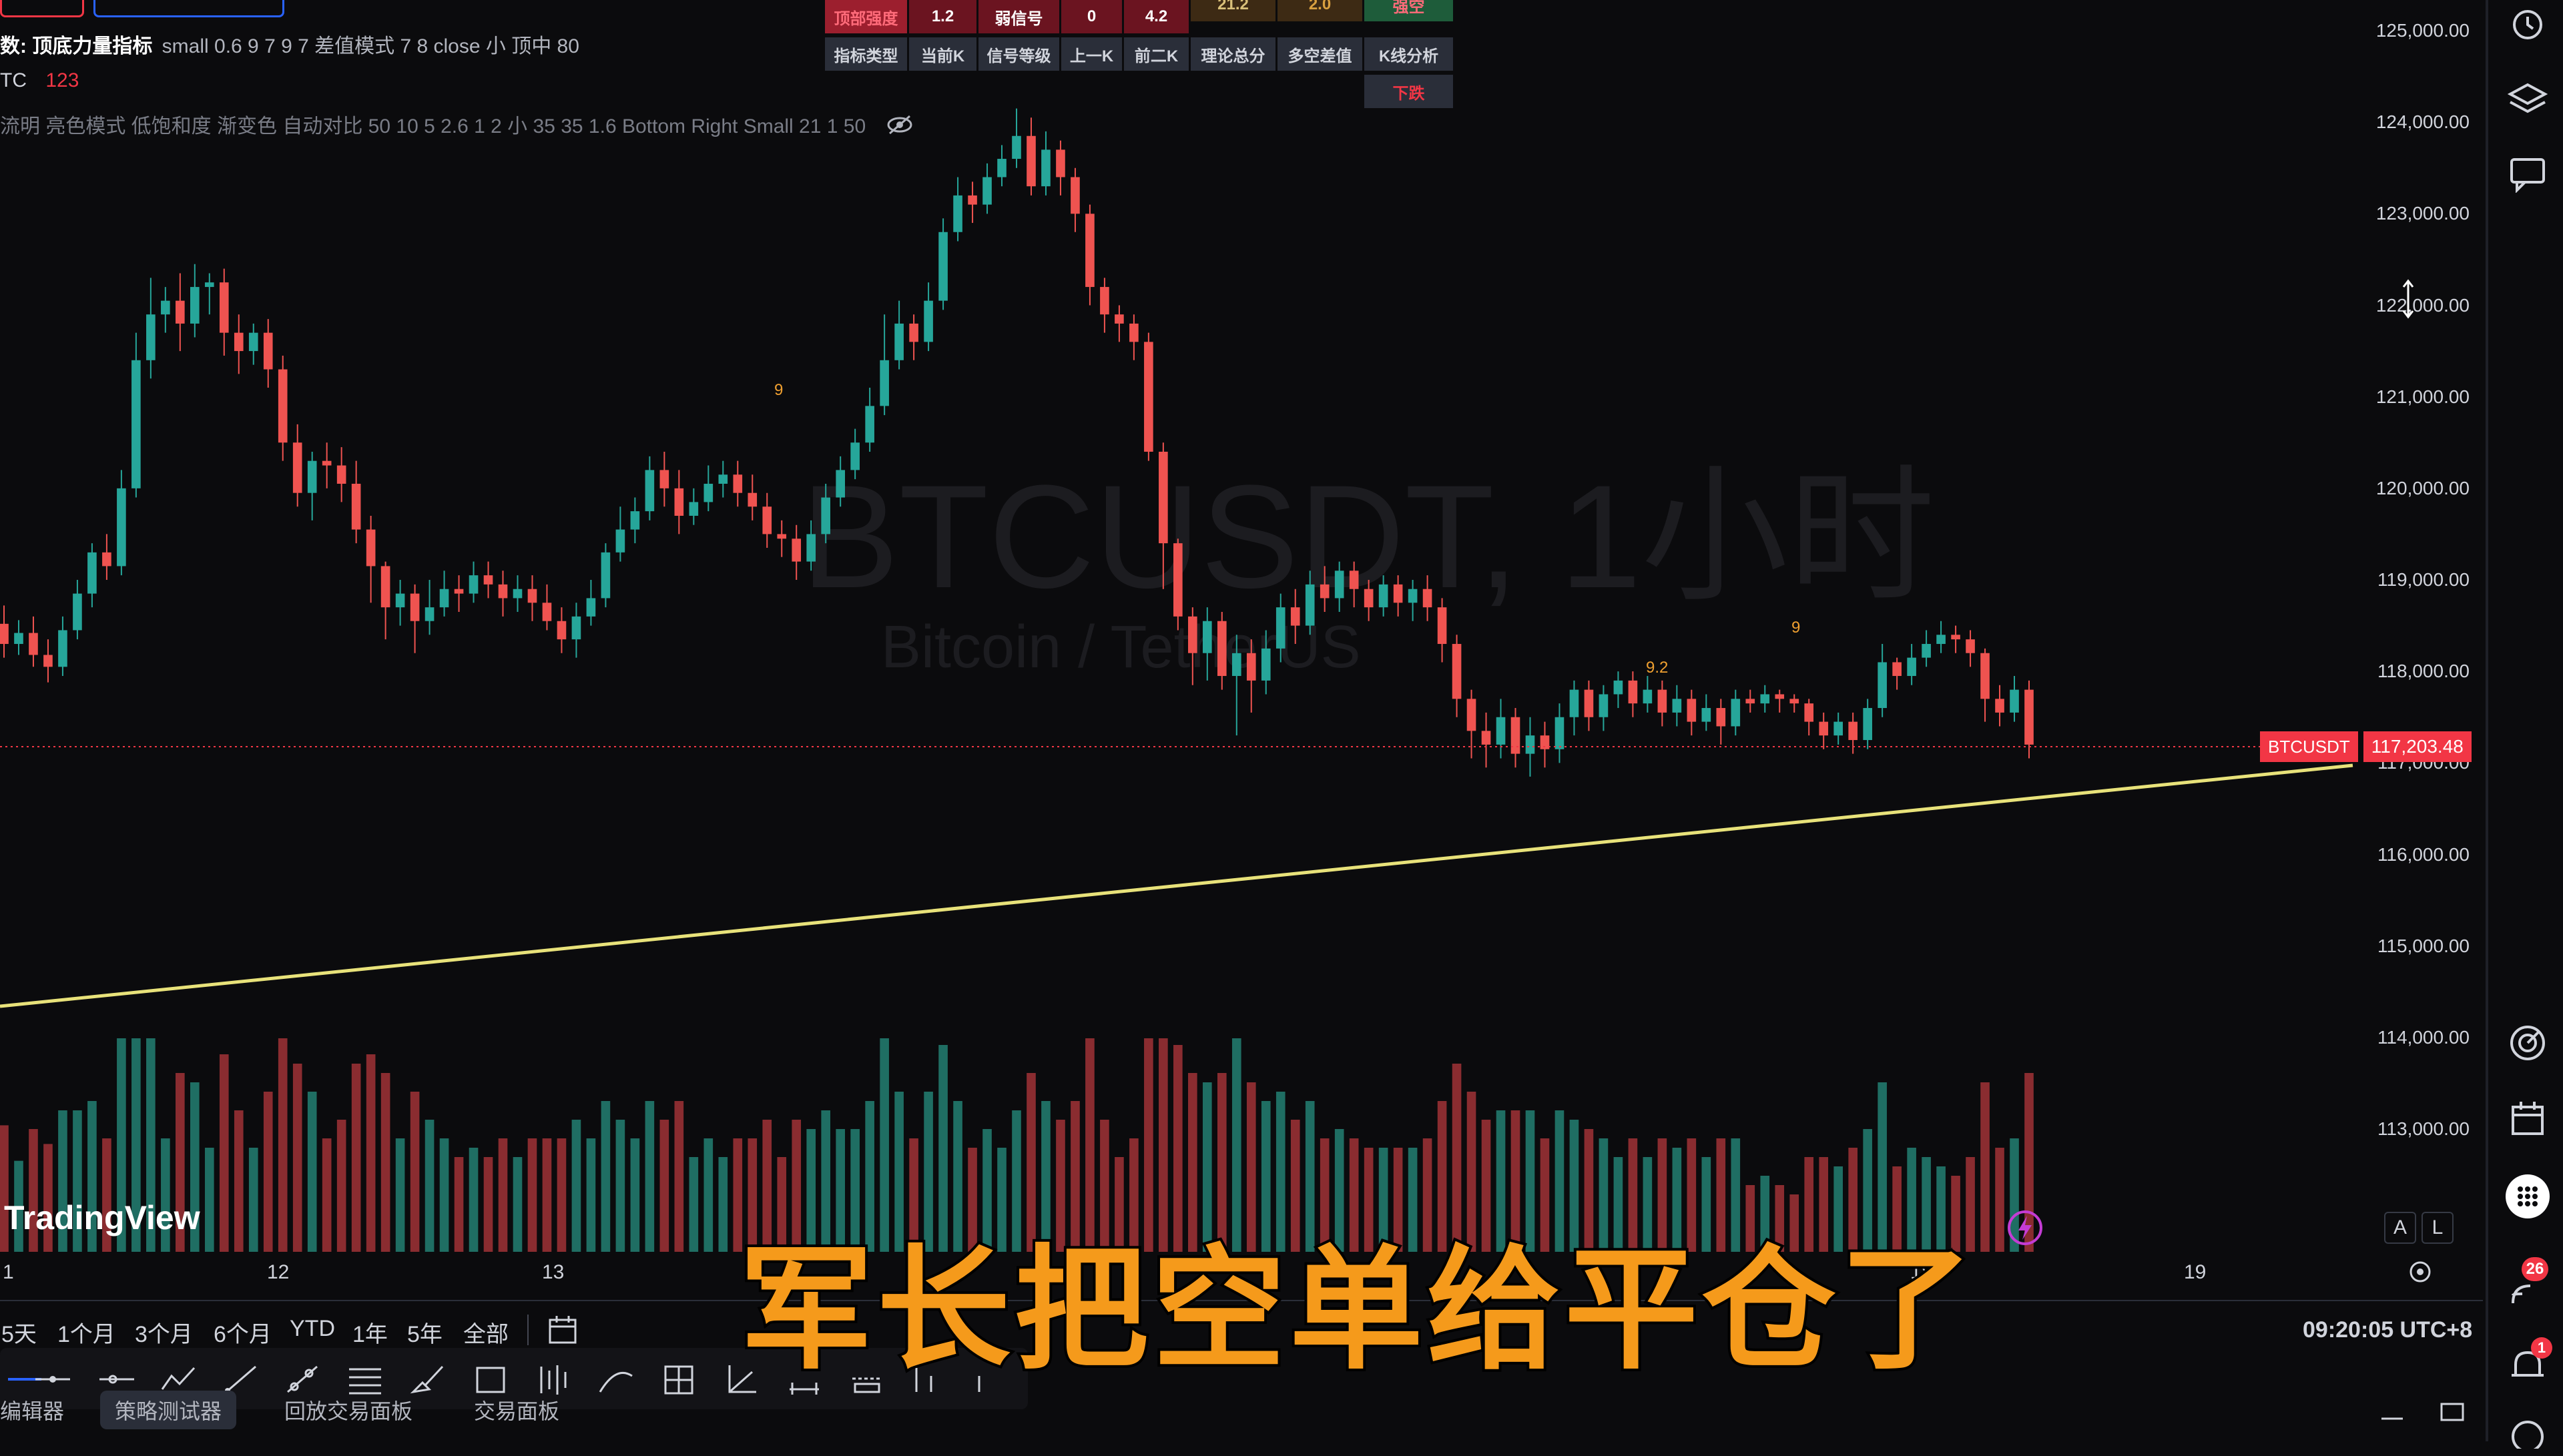 This screenshot has height=1456, width=2563. What do you see at coordinates (2025, 1227) in the screenshot?
I see `lightning-icon` at bounding box center [2025, 1227].